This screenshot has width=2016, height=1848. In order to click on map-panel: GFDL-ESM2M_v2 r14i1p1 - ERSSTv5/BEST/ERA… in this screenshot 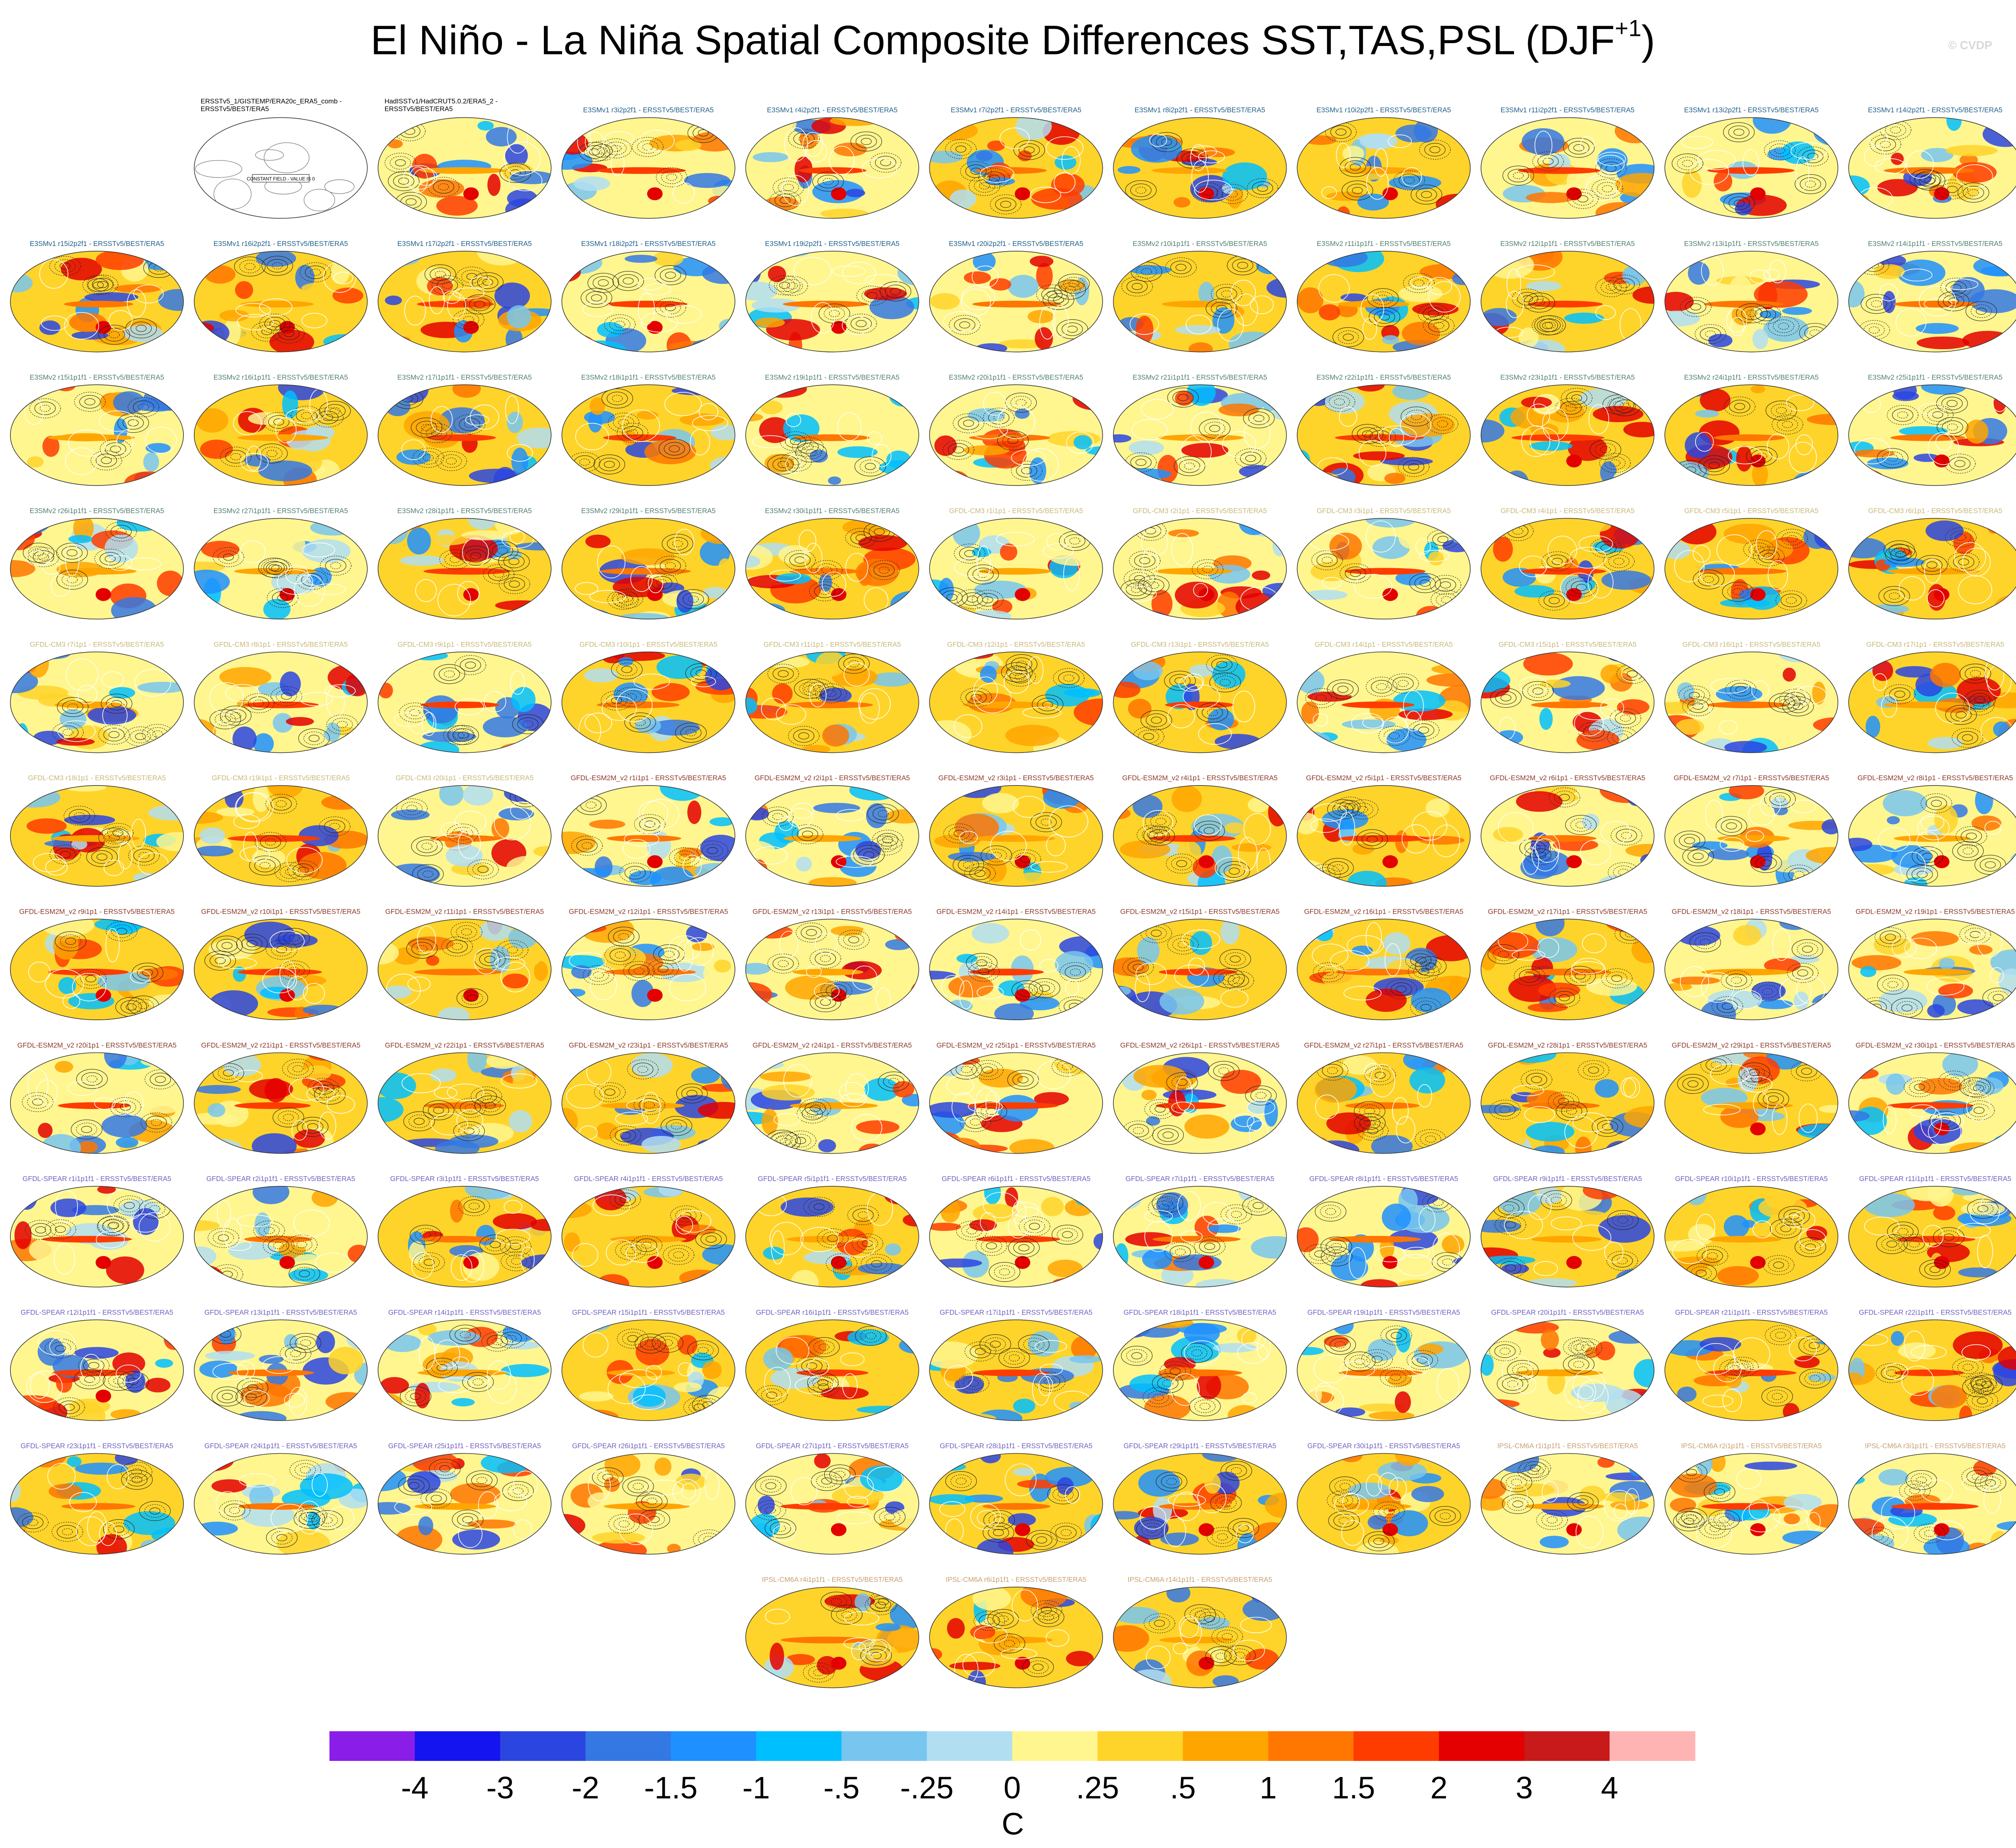, I will do `click(1016, 965)`.